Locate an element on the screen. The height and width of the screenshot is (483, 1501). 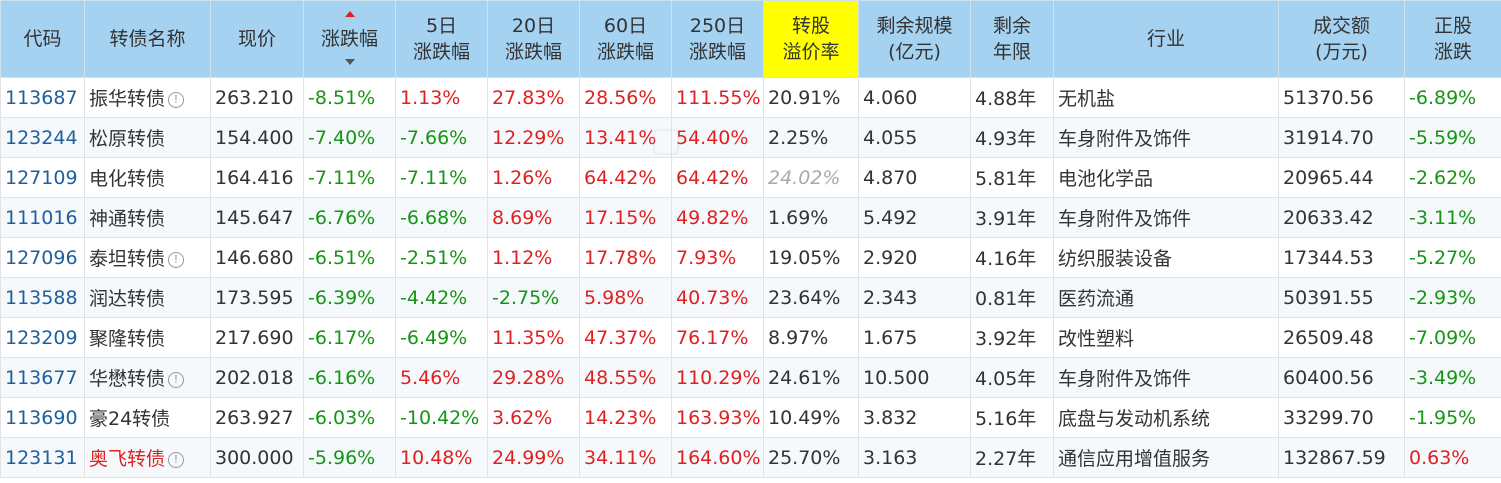
change-60d-cell: 64.42% is located at coordinates (625, 177).